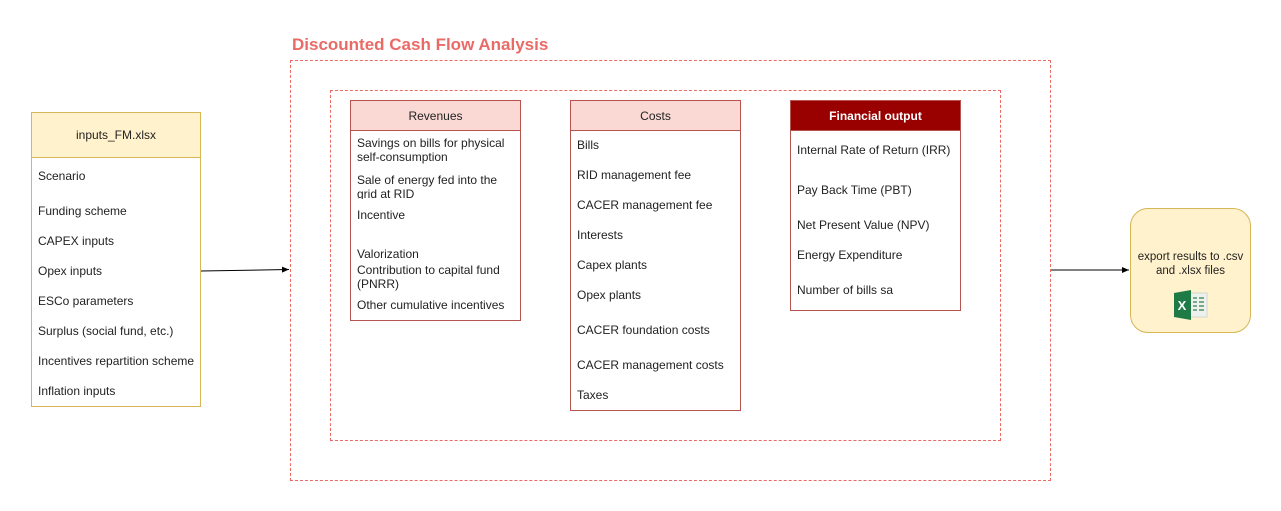  What do you see at coordinates (1191, 305) in the screenshot?
I see `excel-icon: X` at bounding box center [1191, 305].